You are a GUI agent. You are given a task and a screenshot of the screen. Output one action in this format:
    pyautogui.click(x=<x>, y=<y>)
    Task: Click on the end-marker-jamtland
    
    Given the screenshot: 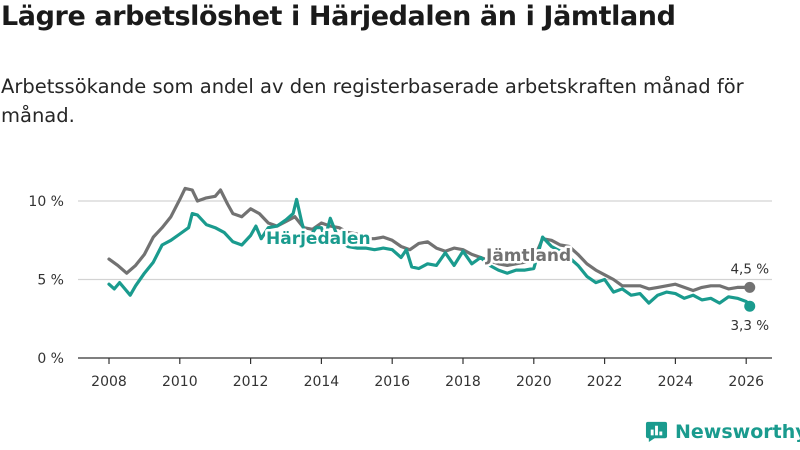 What is the action you would take?
    pyautogui.click(x=750, y=287)
    